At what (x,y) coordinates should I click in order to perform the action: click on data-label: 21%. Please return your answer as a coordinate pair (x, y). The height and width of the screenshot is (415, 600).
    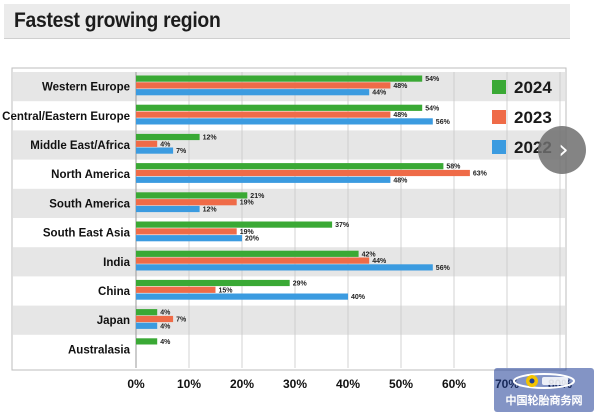
    Looking at the image, I should click on (257, 196).